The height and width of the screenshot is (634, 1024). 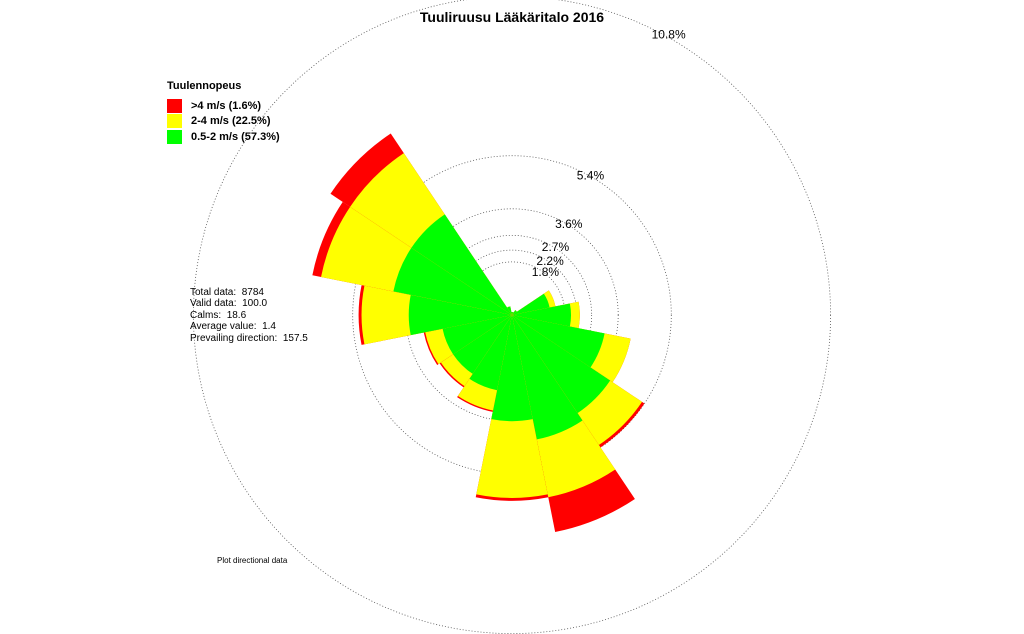 What do you see at coordinates (174, 136) in the screenshot?
I see `legend-swatch-low` at bounding box center [174, 136].